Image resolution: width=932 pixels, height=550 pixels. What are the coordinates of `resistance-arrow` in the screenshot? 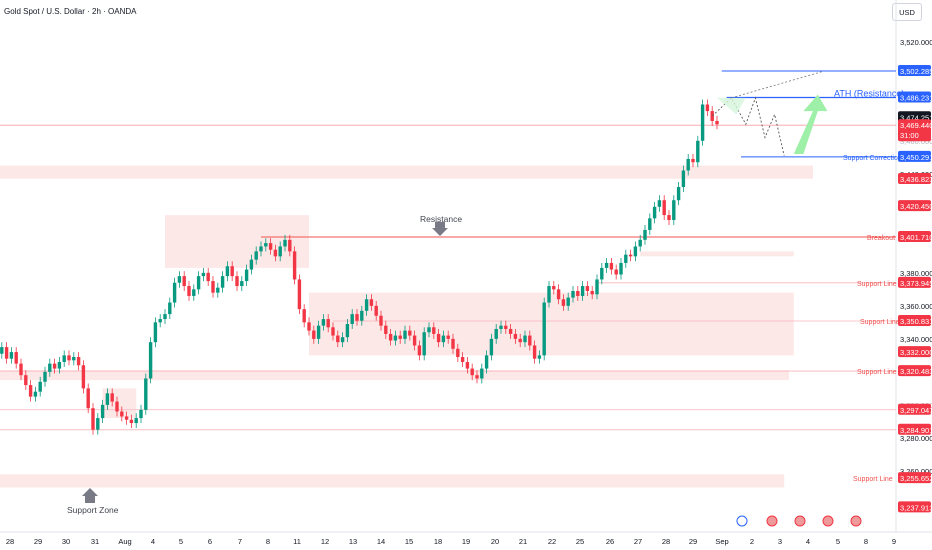 It's located at (440, 229).